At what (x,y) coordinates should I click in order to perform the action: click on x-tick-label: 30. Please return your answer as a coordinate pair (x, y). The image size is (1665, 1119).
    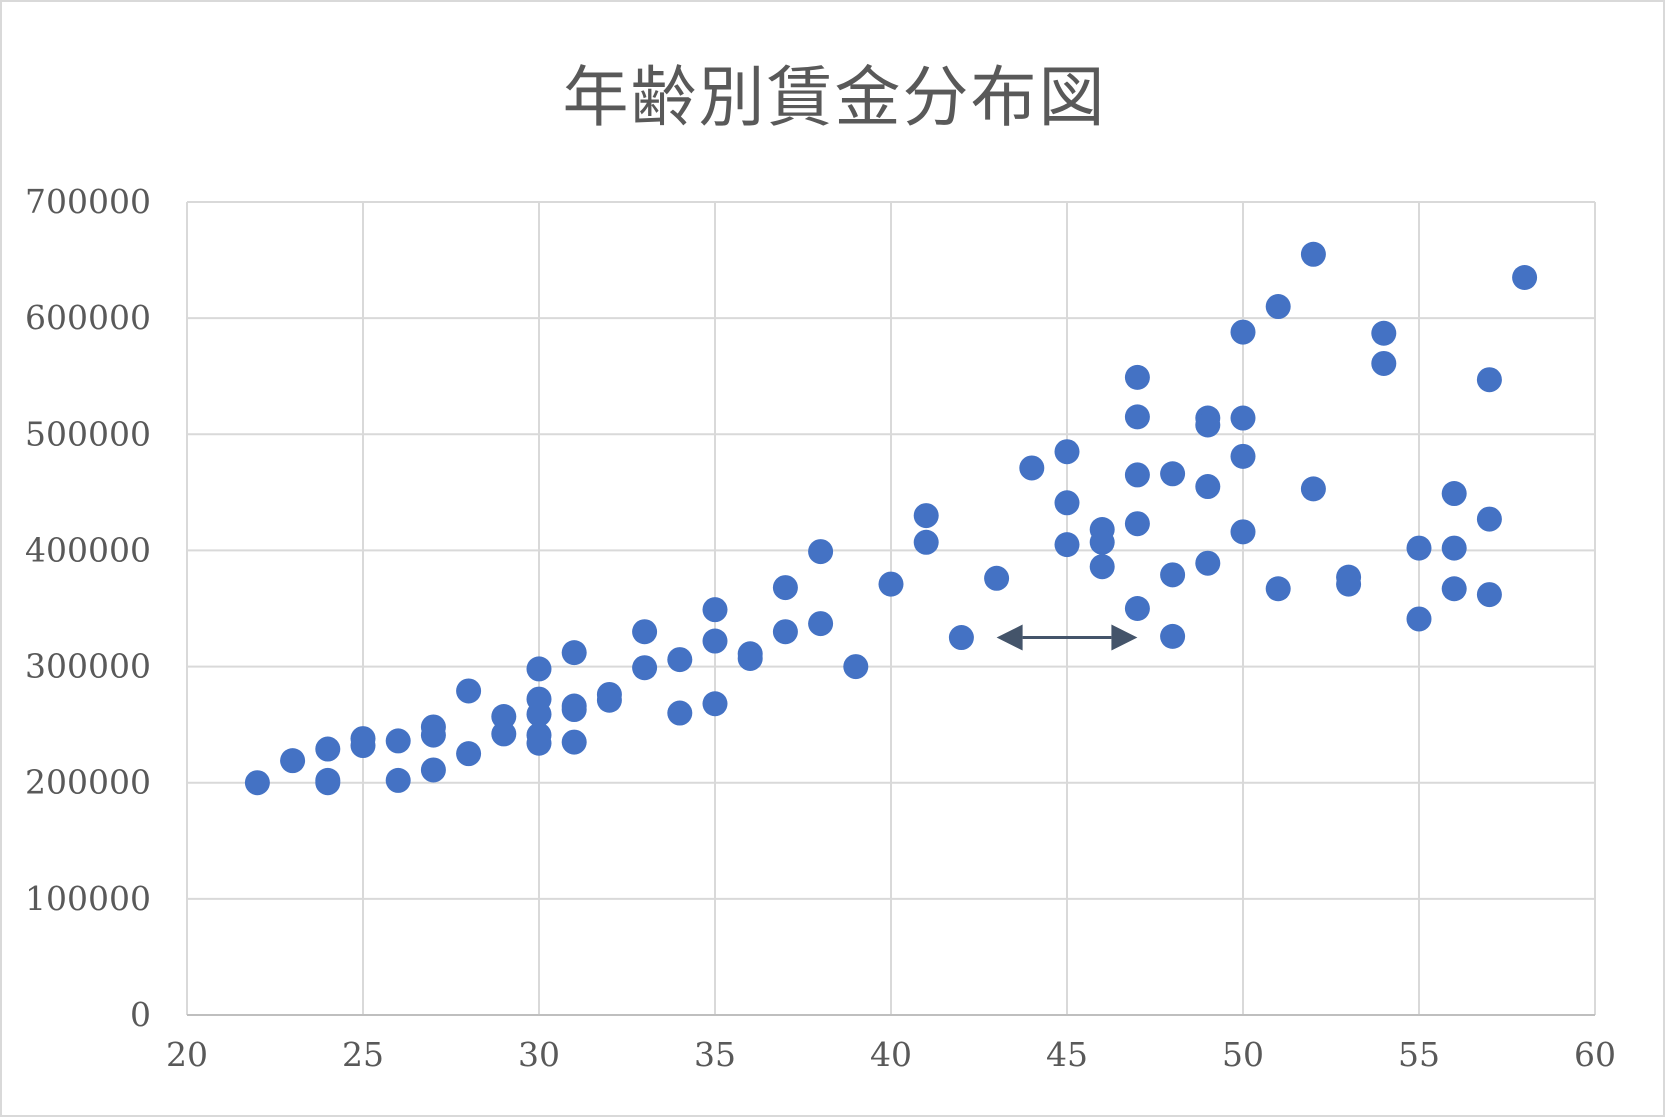
    Looking at the image, I should click on (539, 1054).